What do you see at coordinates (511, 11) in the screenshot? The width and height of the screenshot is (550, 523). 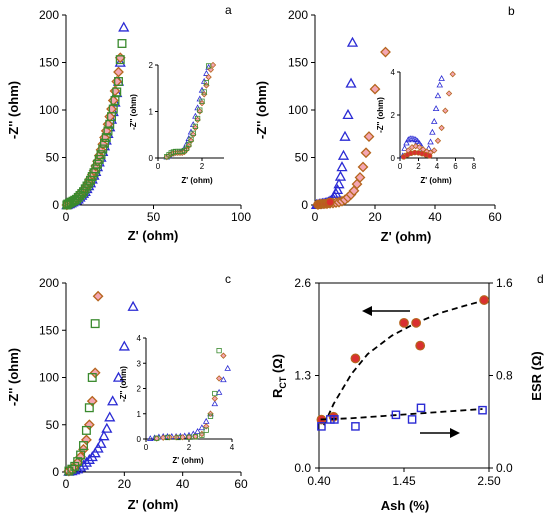 I see `panel-label-b: b` at bounding box center [511, 11].